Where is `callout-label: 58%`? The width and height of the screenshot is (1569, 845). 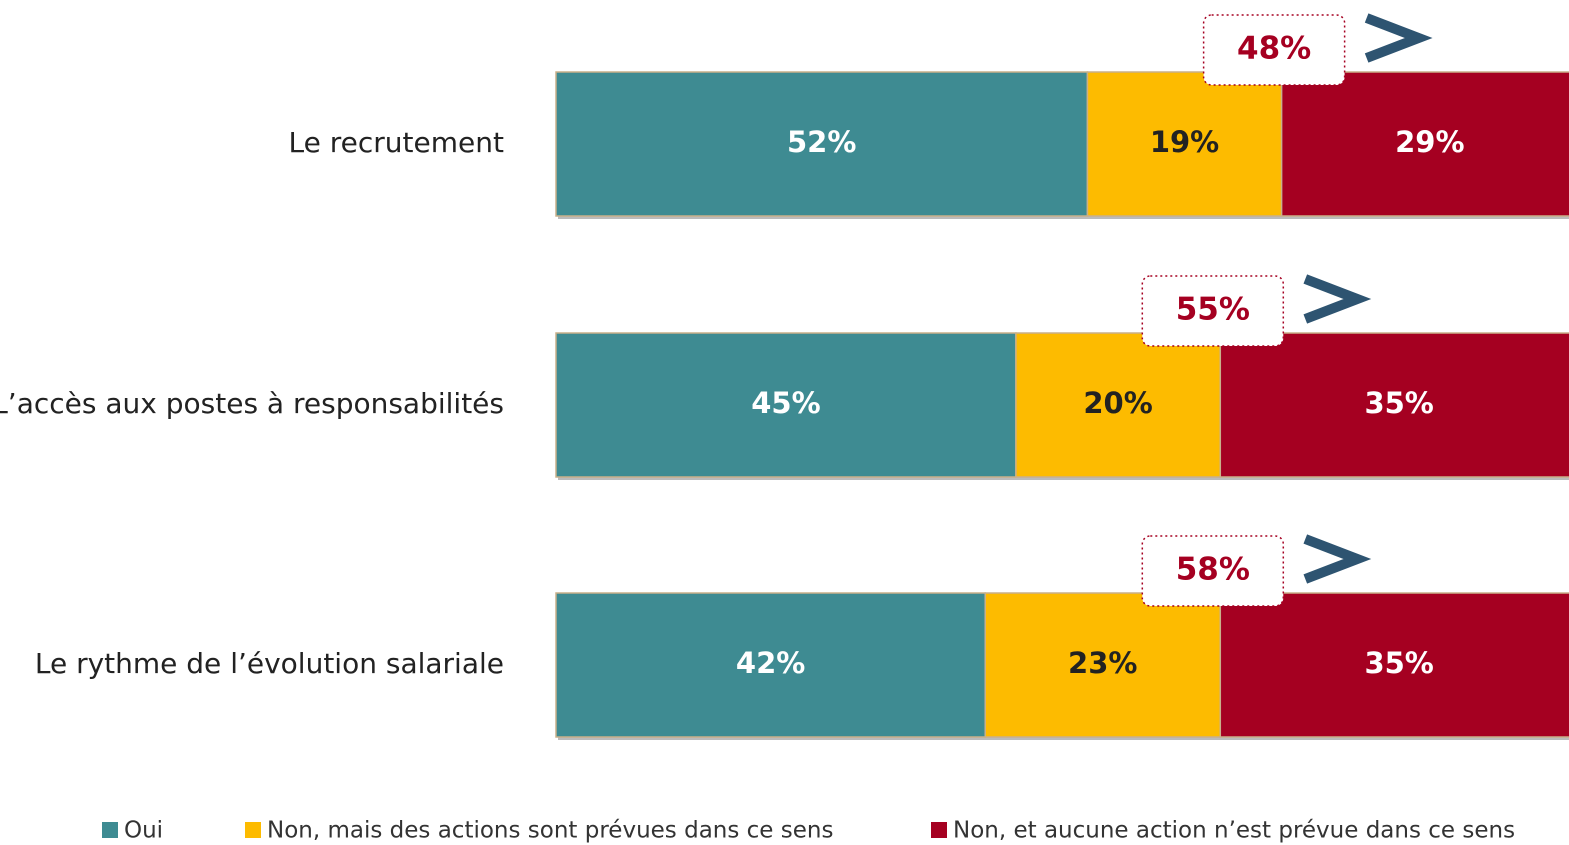 callout-label: 58% is located at coordinates (1213, 570).